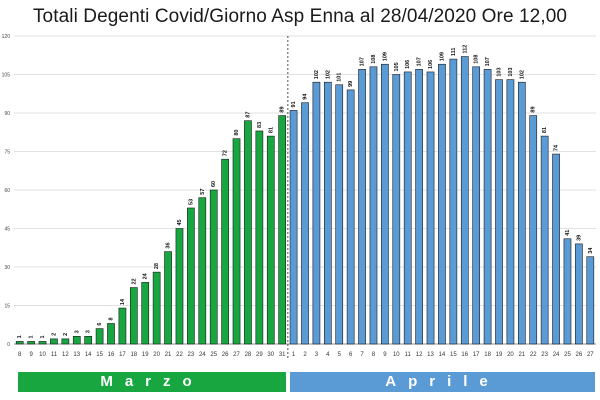  Describe the element at coordinates (260, 125) in the screenshot. I see `bar-value-label: 83` at that location.